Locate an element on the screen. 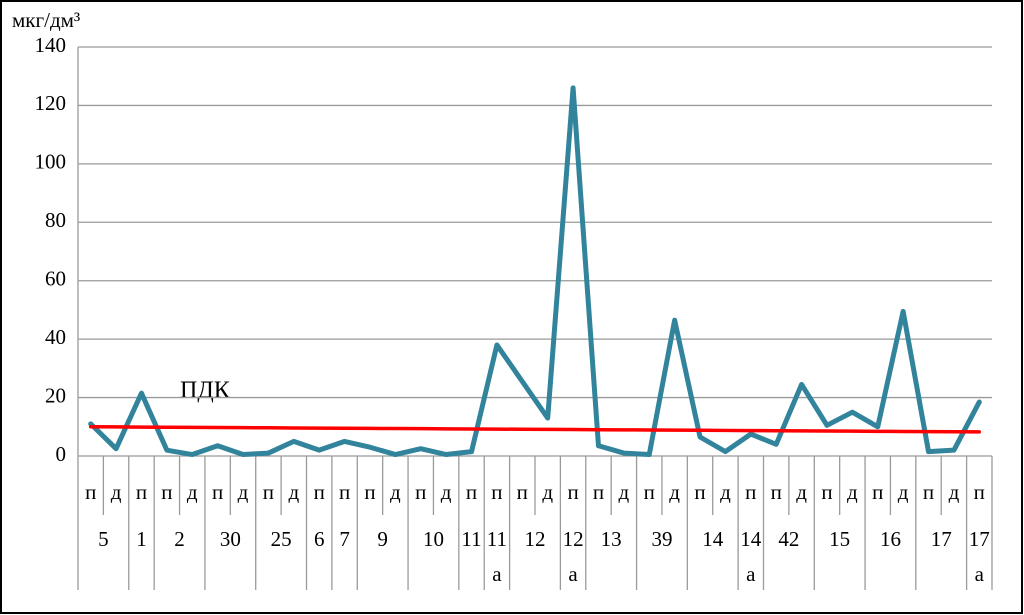 The height and width of the screenshot is (615, 1024). series-line is located at coordinates (535, 429).